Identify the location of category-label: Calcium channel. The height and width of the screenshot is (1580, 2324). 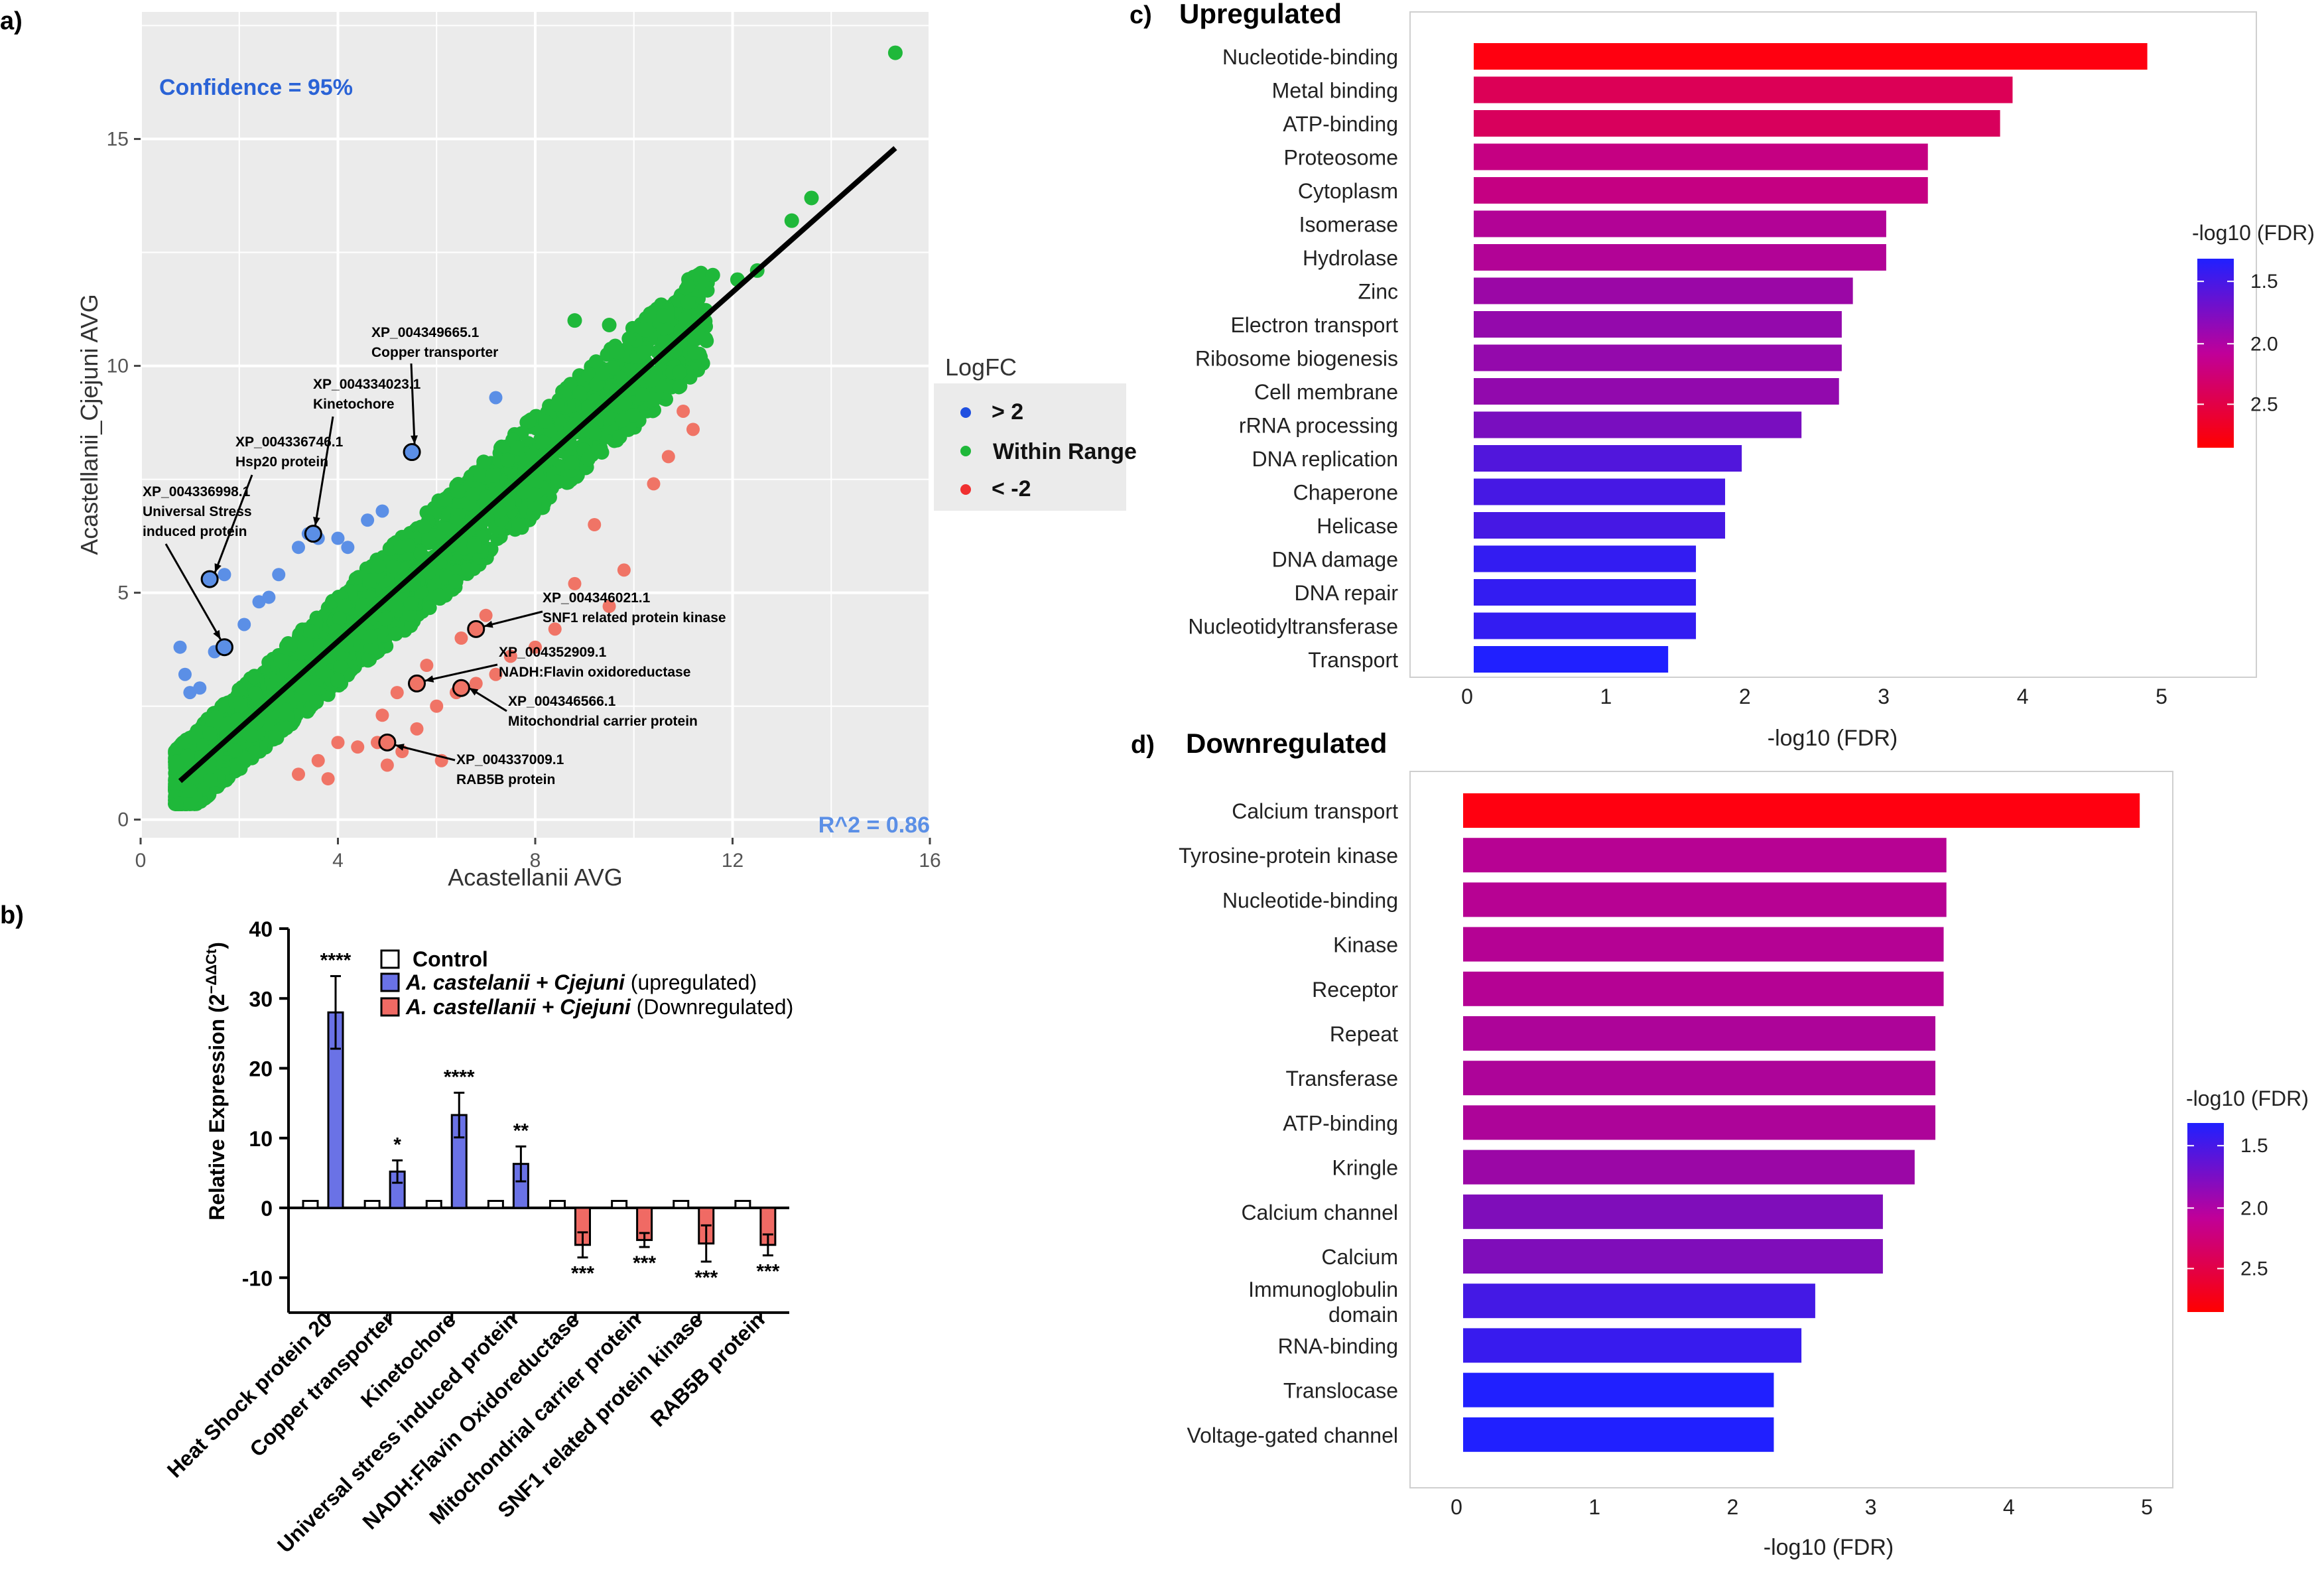
(1319, 1213).